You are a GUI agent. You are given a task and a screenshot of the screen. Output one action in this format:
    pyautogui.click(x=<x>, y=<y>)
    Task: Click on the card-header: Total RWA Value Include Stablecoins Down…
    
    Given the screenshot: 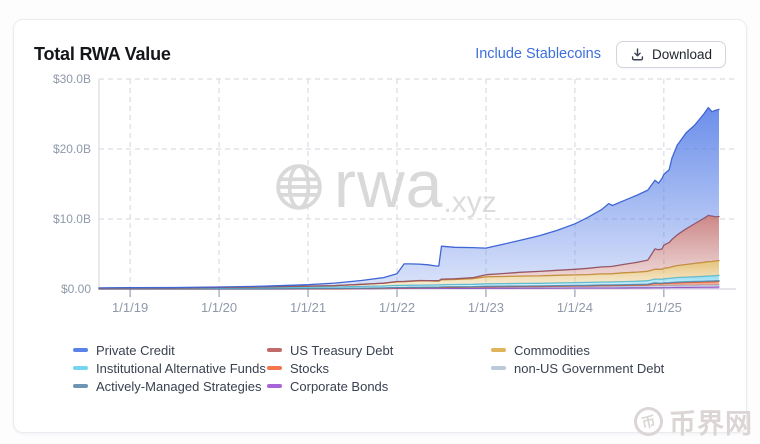 What is the action you would take?
    pyautogui.click(x=380, y=54)
    